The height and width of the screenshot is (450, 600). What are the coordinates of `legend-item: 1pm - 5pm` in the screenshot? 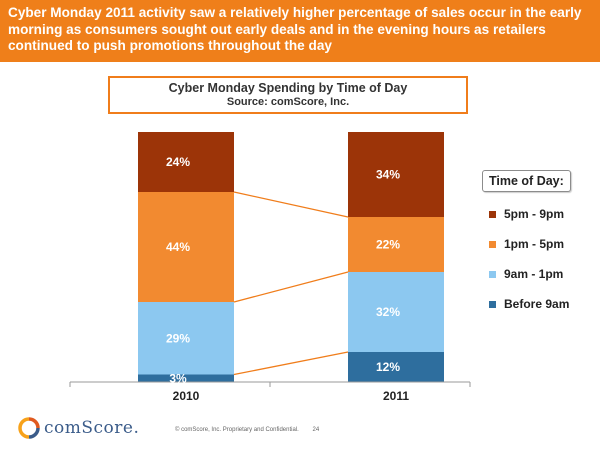 It's located at (539, 244).